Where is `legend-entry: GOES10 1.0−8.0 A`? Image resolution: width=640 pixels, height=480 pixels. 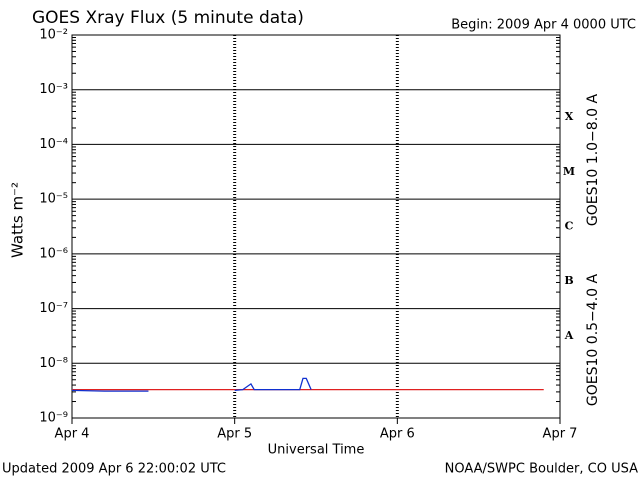
legend-entry: GOES10 1.0−8.0 A is located at coordinates (593, 160).